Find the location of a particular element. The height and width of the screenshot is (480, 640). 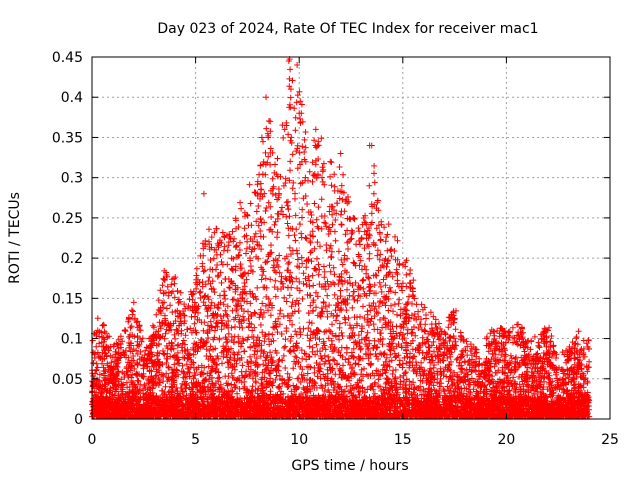

y-tick-label: 0.1 is located at coordinates (72, 340).